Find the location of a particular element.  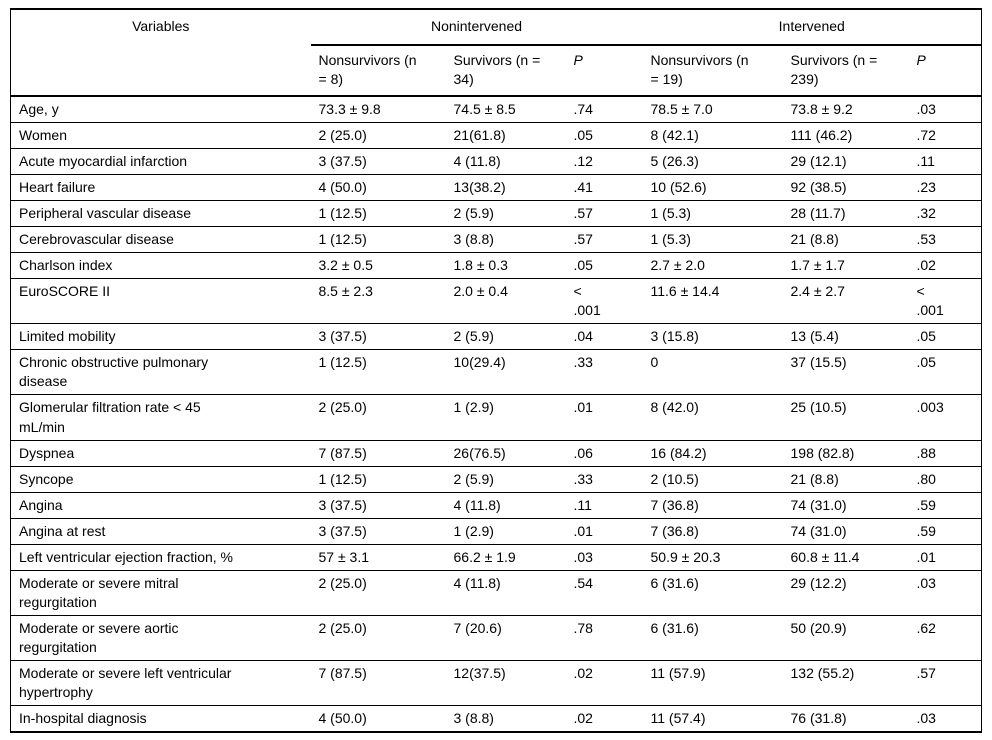

cell: 76 (31.8) is located at coordinates (845, 719).